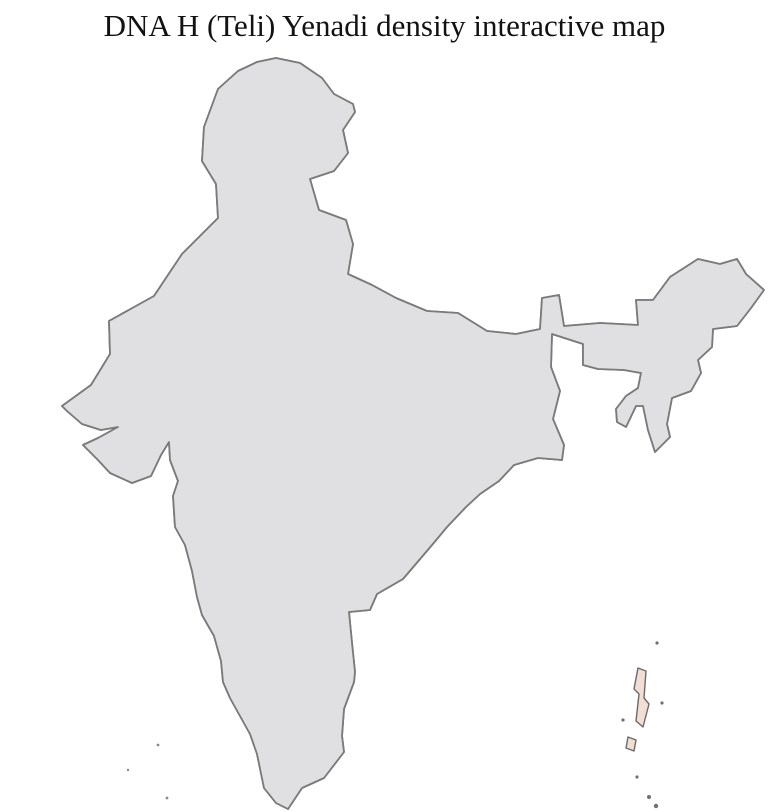 Image resolution: width=769 pixels, height=812 pixels. Describe the element at coordinates (631, 744) in the screenshot. I see `andaman-south-island` at that location.